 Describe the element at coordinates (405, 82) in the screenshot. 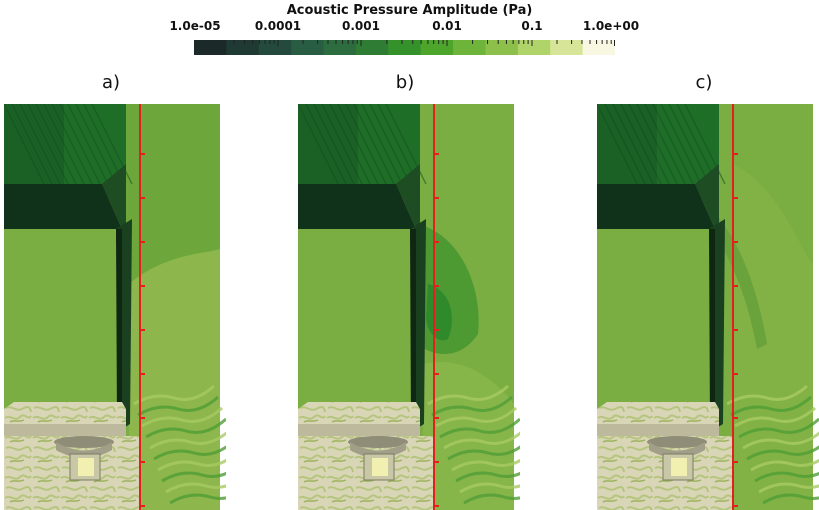

I see `panel-label-b: b)` at that location.